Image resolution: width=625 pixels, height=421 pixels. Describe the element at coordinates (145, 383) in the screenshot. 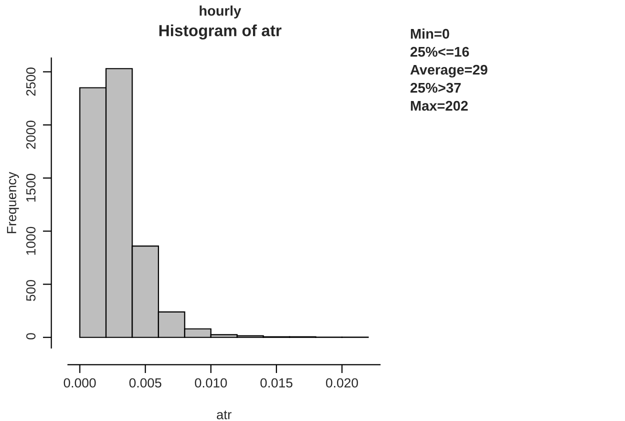

I see `x-tick-label: 0.005` at that location.